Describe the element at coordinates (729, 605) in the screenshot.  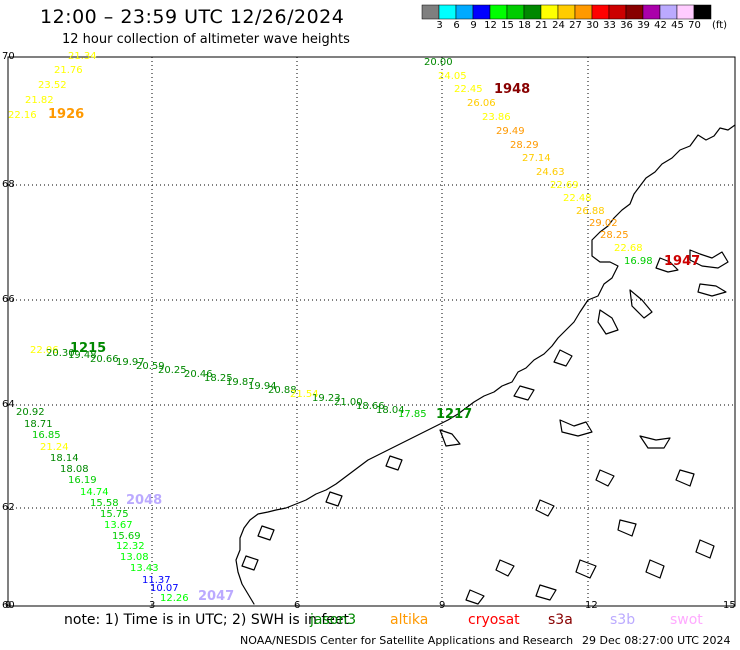
I see `longitude-label: 15` at that location.